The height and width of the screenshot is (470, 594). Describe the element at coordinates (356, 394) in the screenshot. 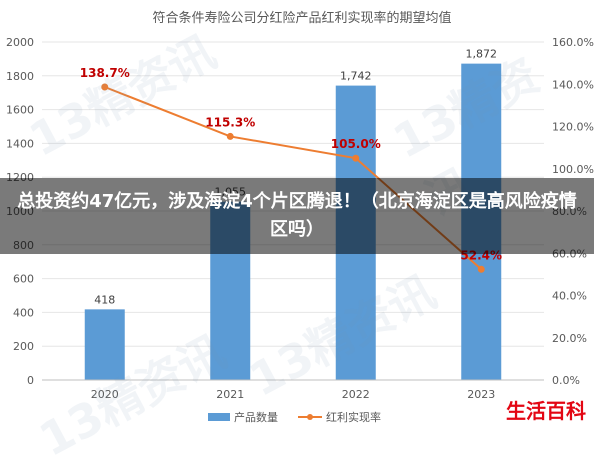

I see `x-tick-label: 2022` at that location.